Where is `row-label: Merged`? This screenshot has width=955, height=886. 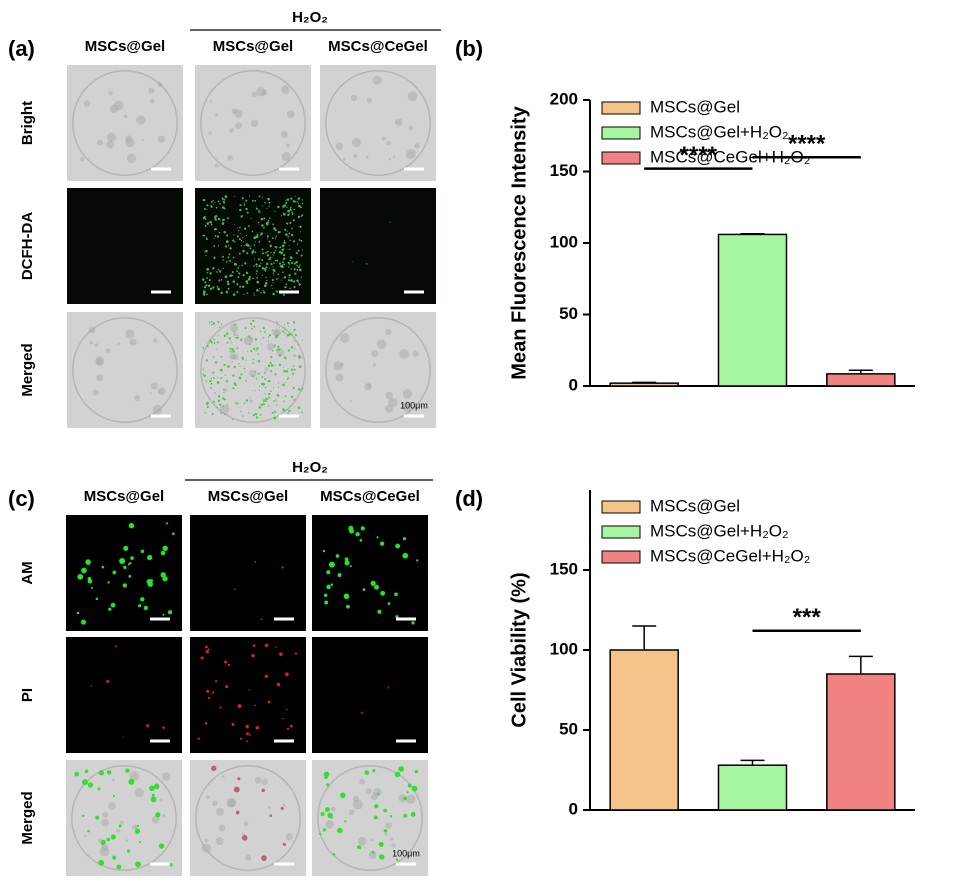 row-label: Merged is located at coordinates (27, 817).